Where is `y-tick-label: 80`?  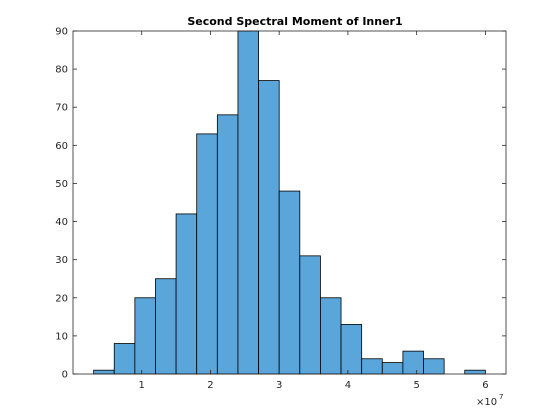
y-tick-label: 80 is located at coordinates (61, 70).